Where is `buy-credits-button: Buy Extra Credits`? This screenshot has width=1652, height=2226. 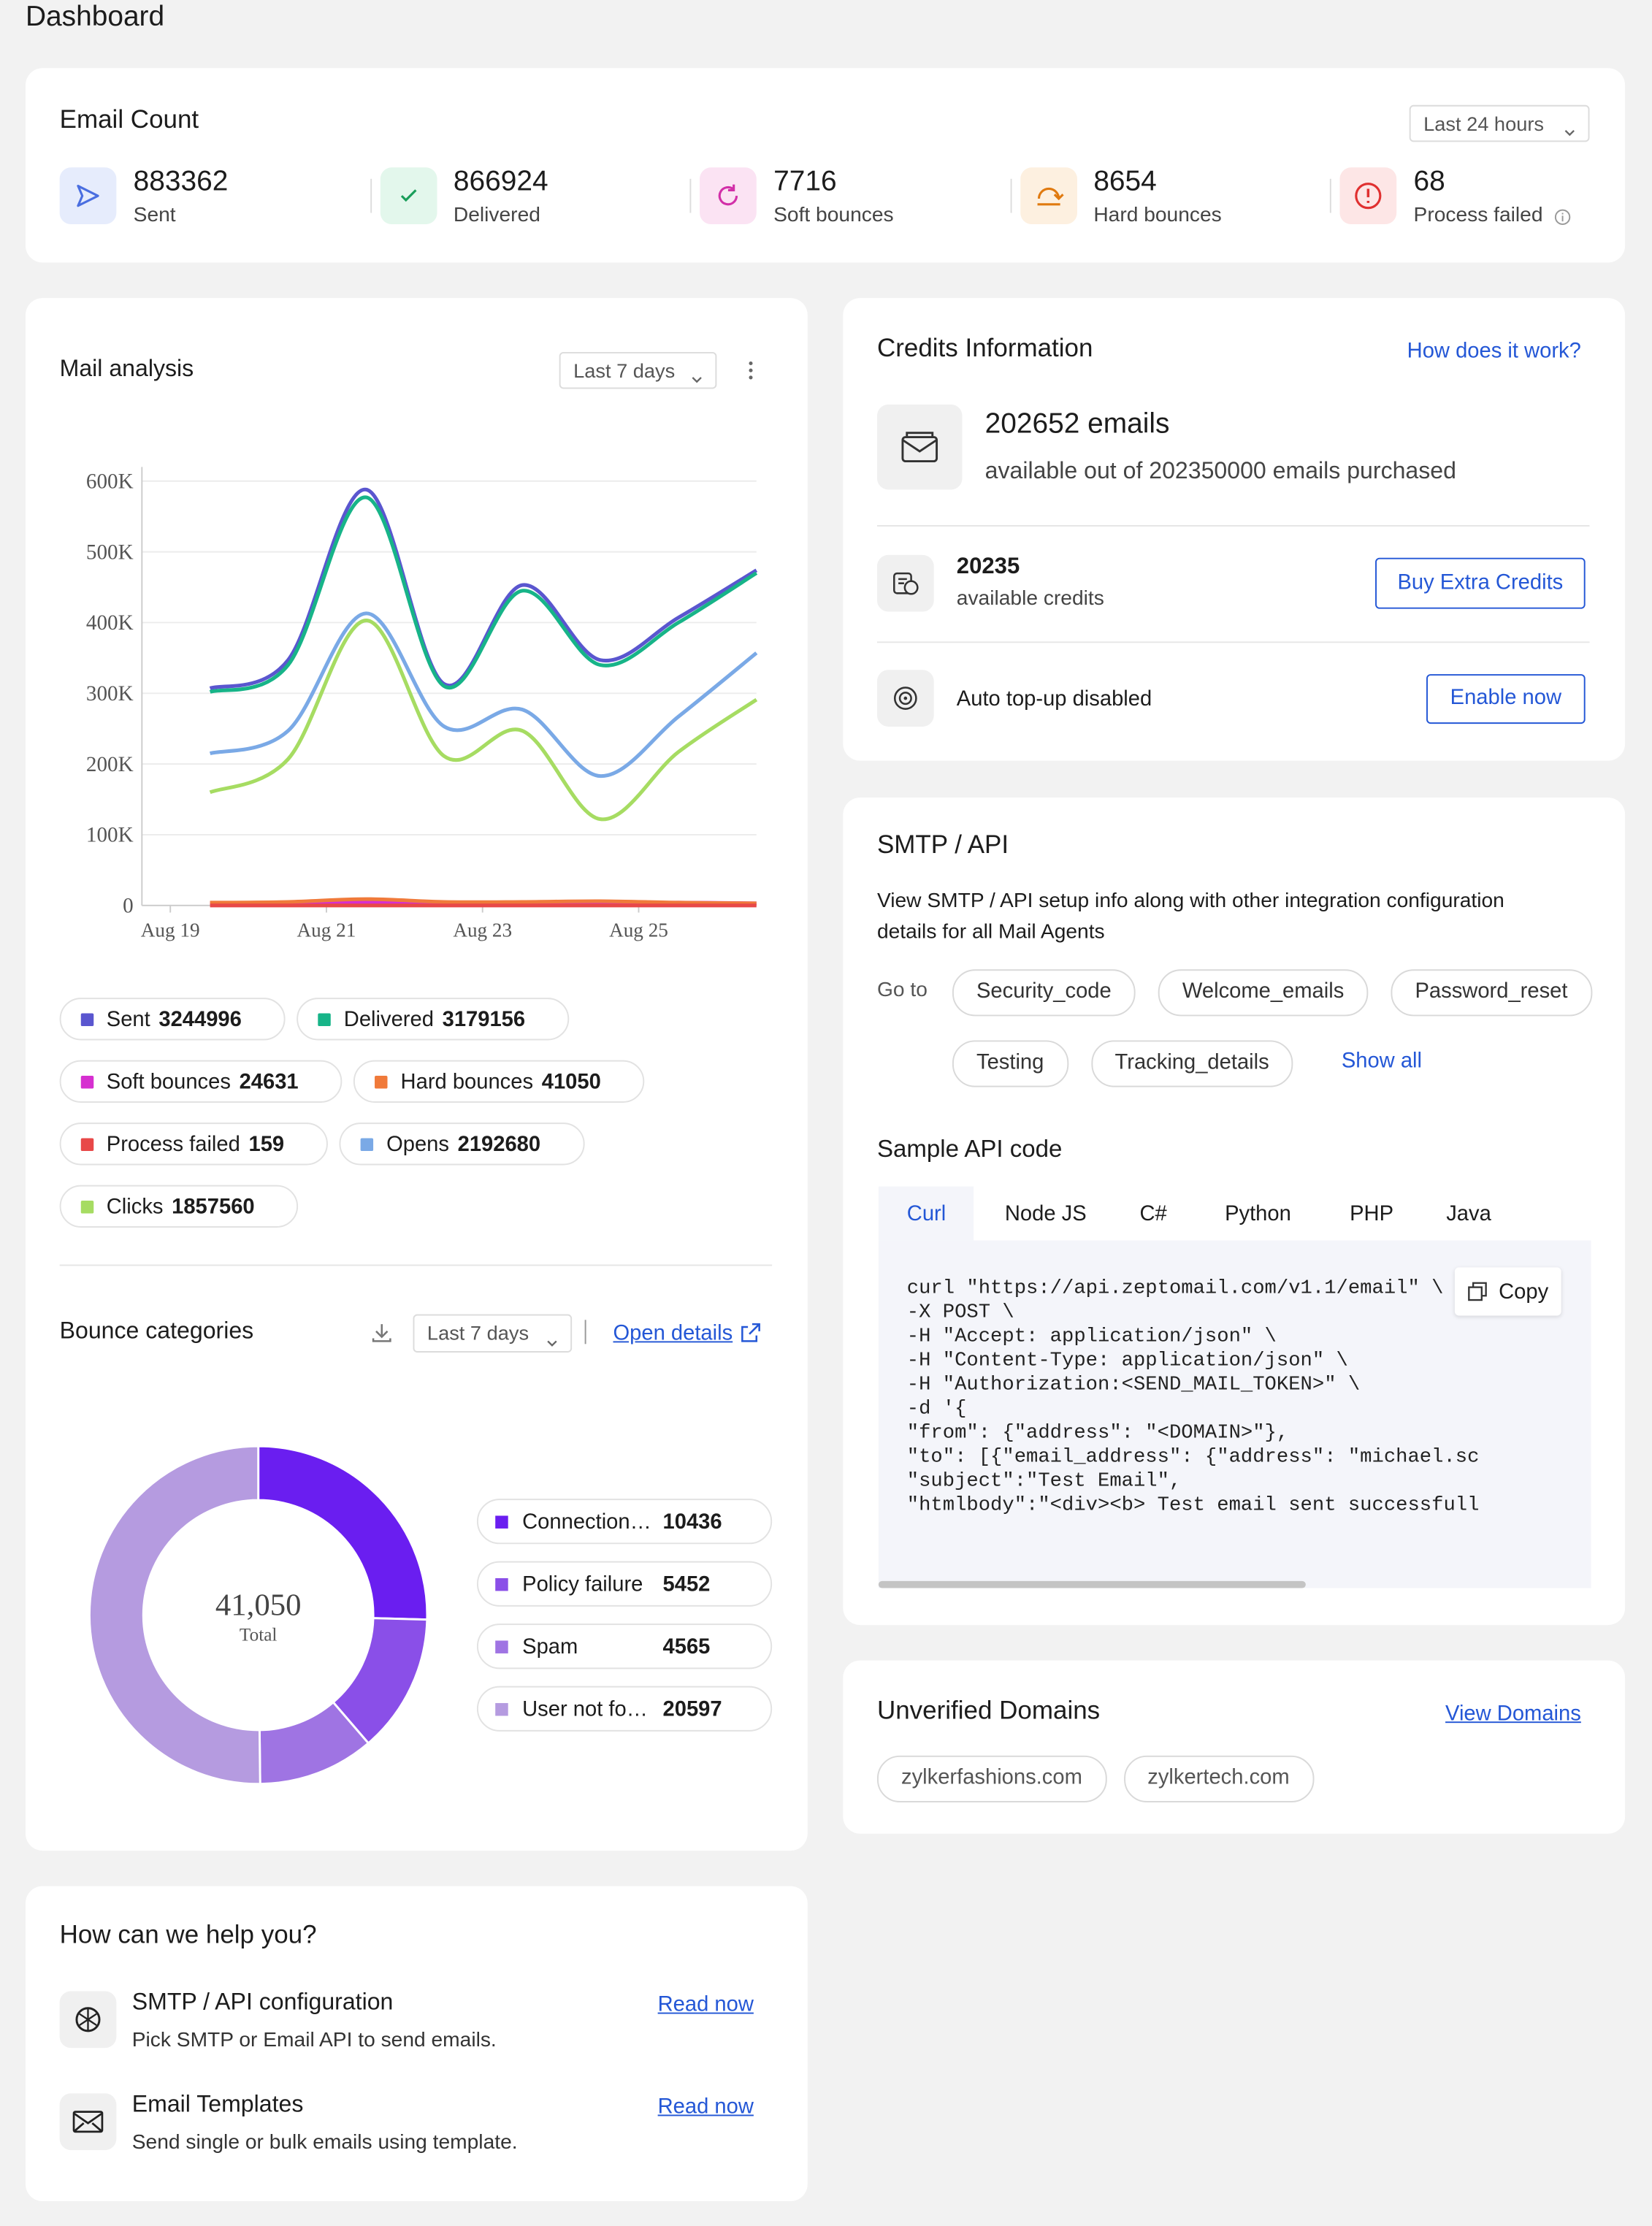 buy-credits-button: Buy Extra Credits is located at coordinates (1480, 583).